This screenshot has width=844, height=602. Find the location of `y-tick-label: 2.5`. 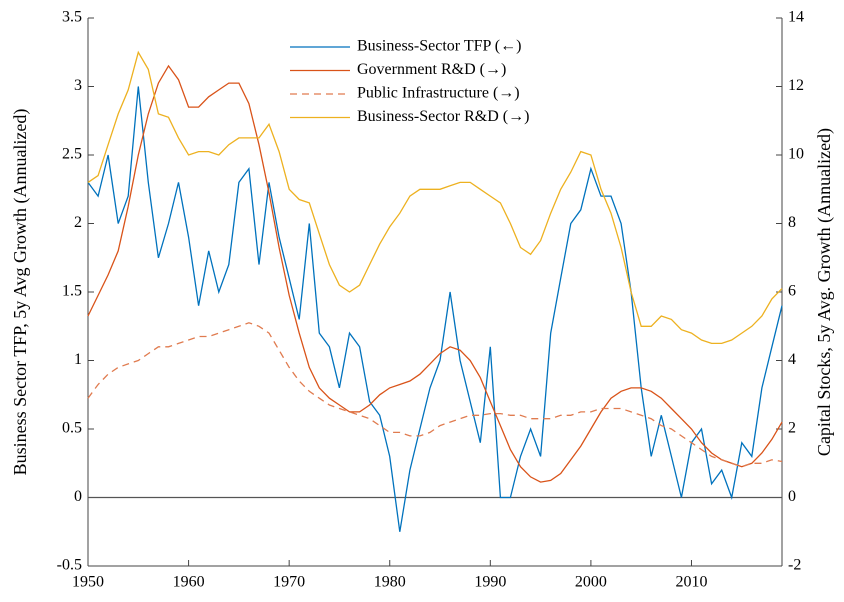

y-tick-label: 2.5 is located at coordinates (72, 154).